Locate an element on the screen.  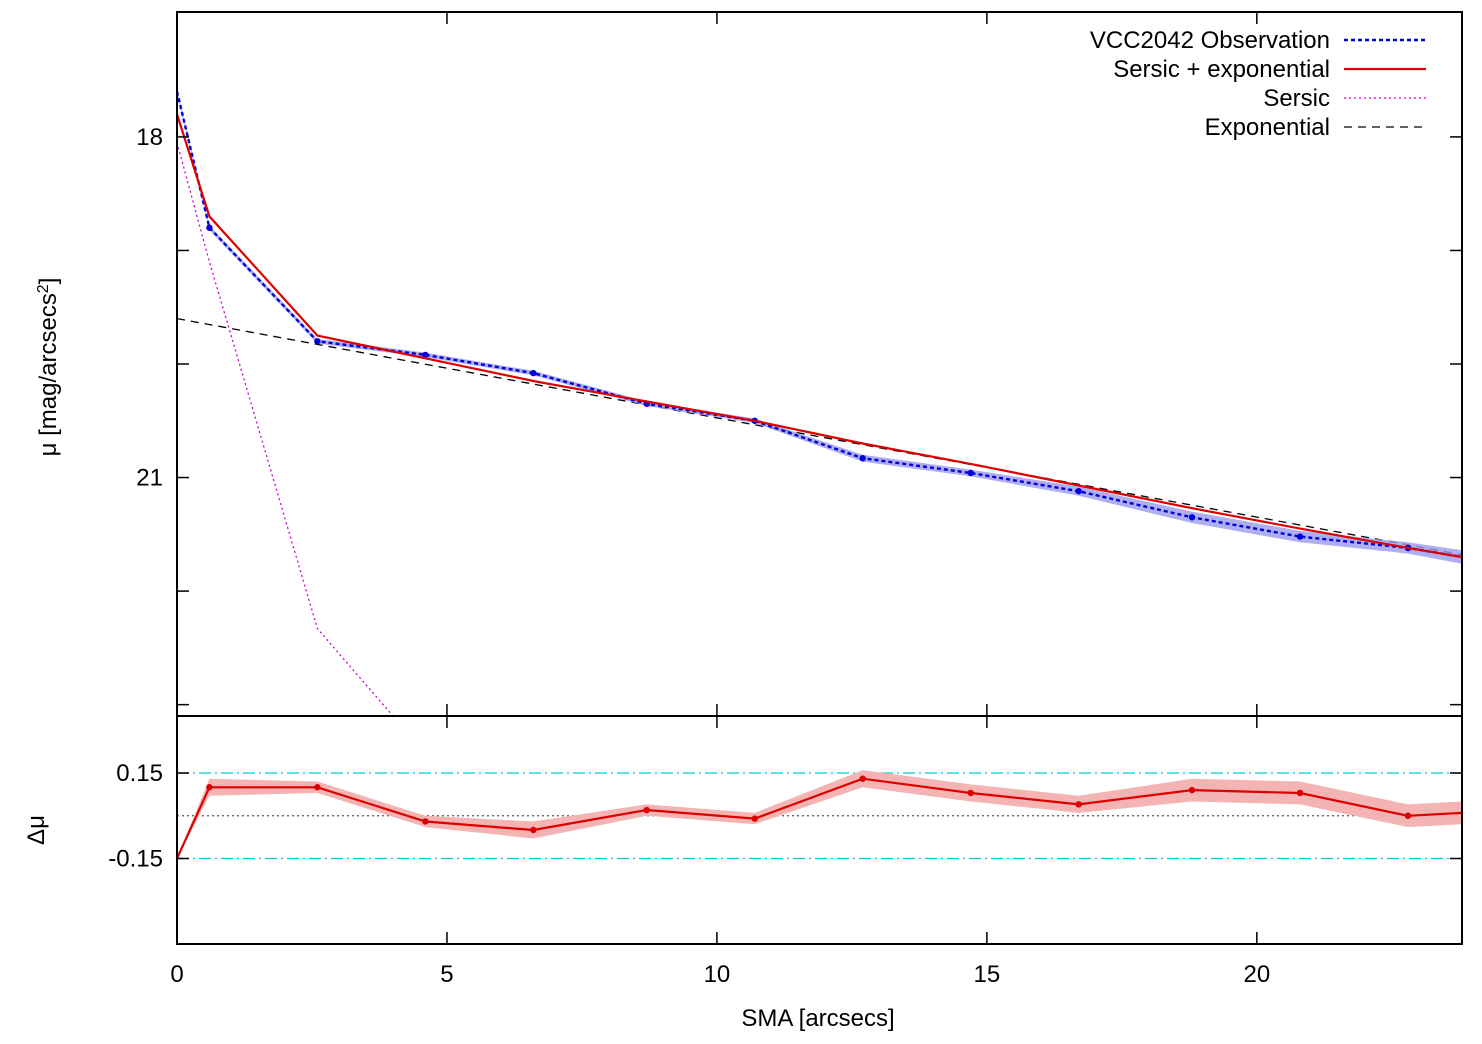
series-line-sersic is located at coordinates (285, 429).